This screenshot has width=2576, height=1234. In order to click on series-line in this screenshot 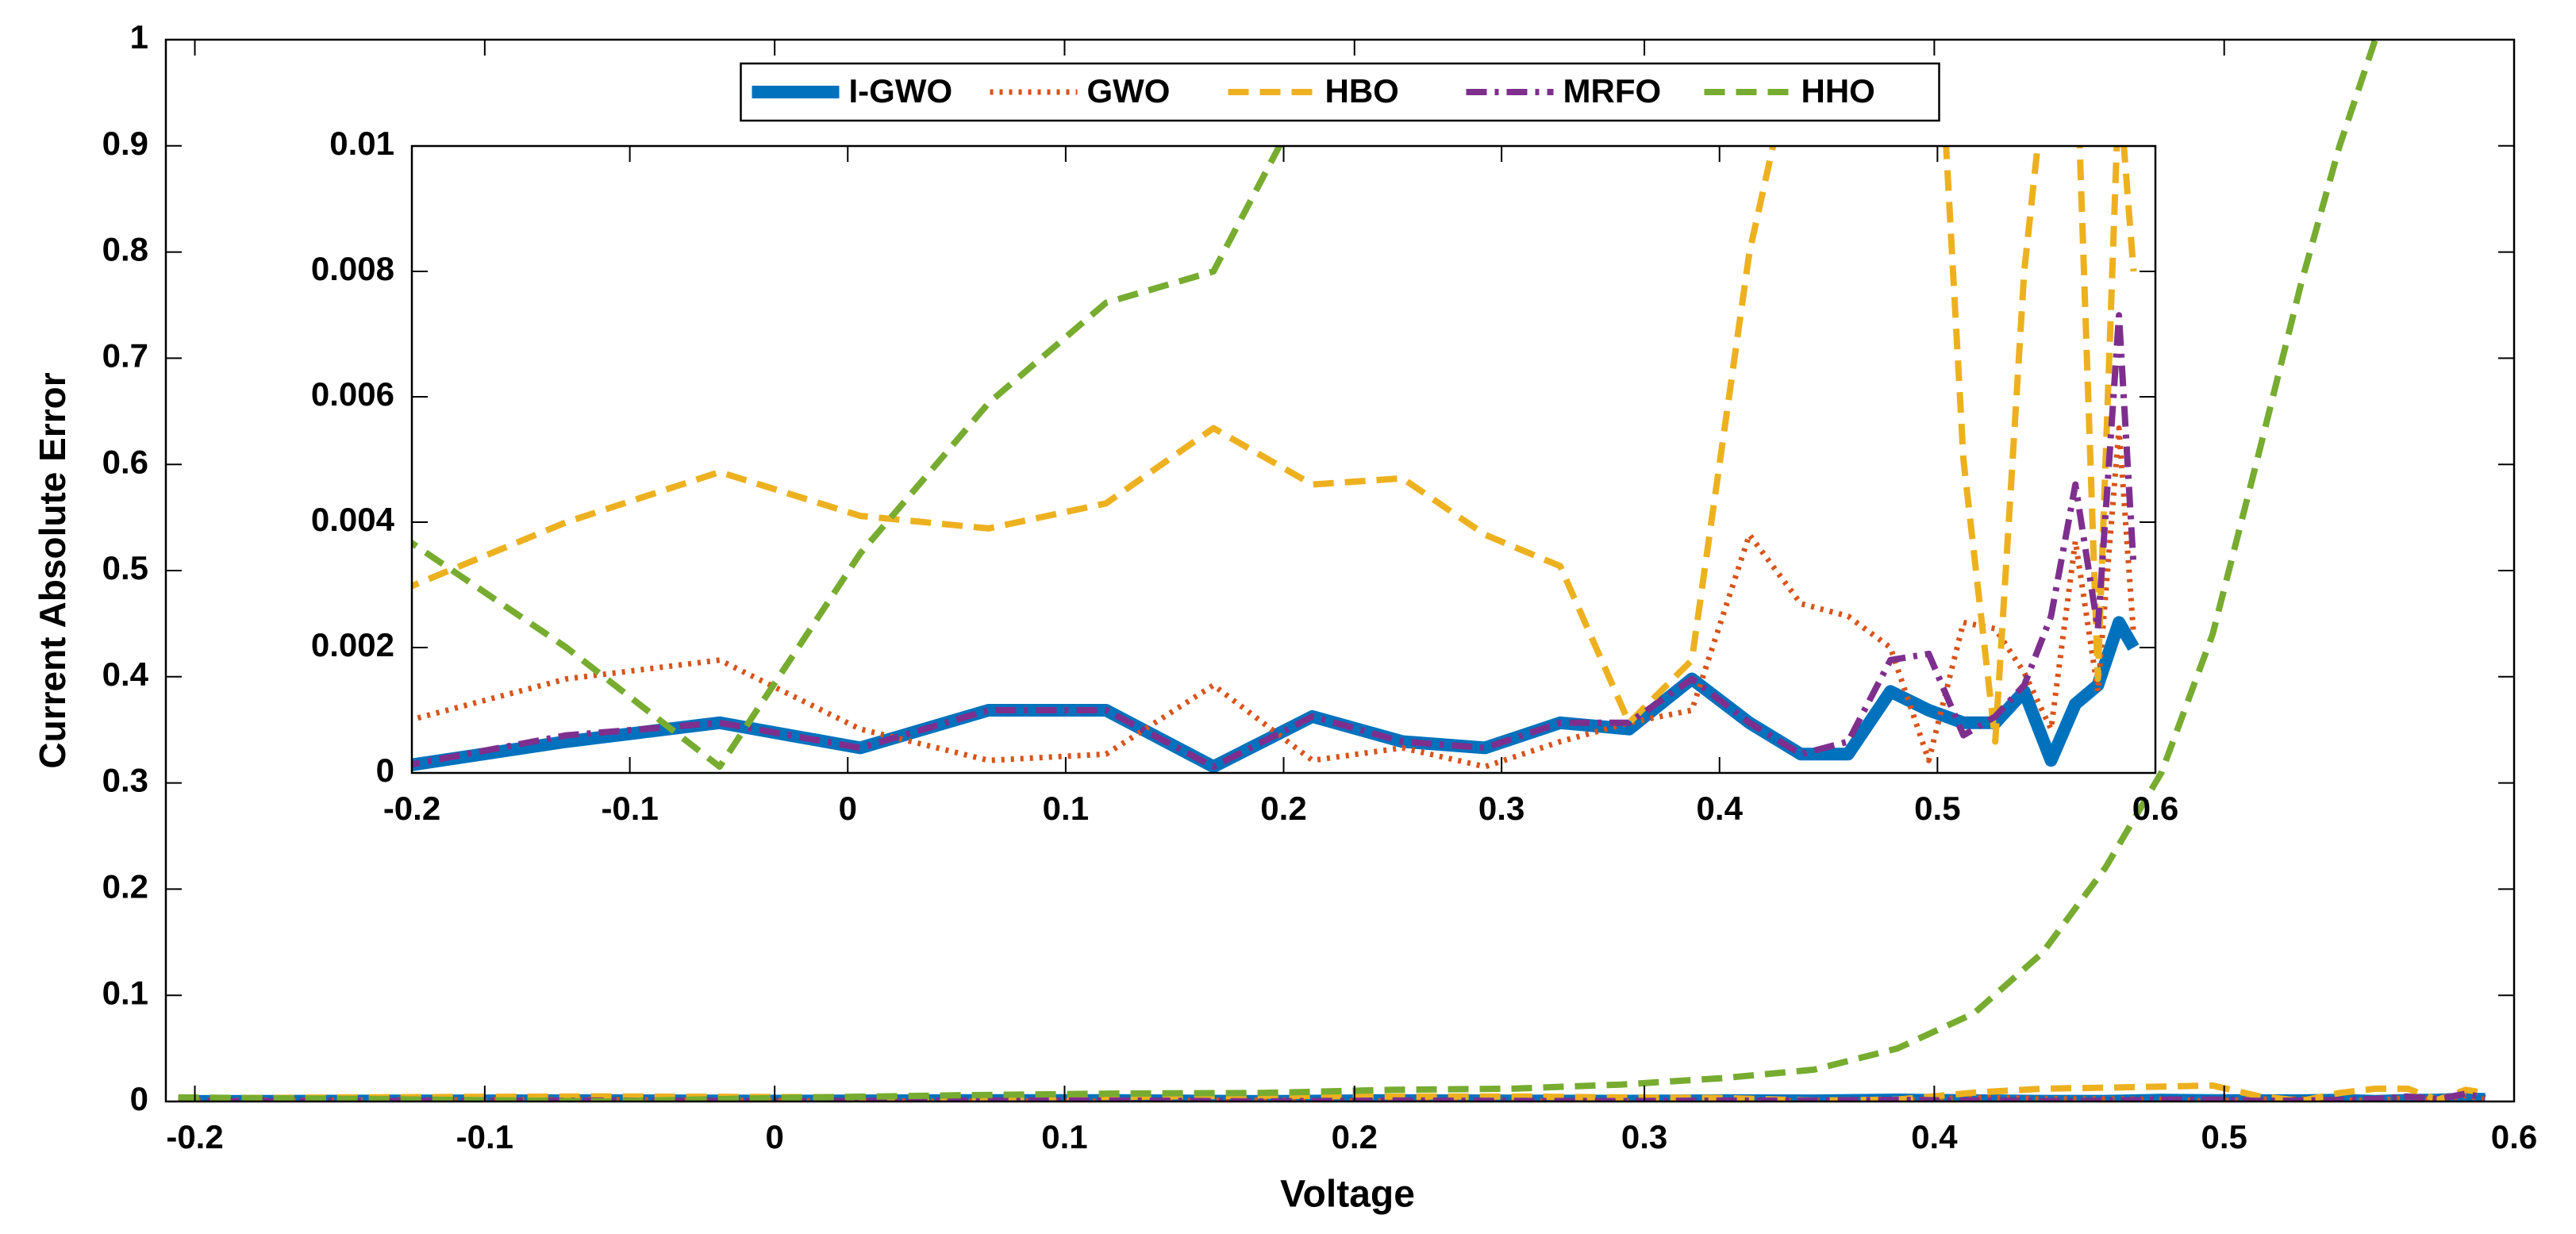, I will do `click(1332, 1095)`.